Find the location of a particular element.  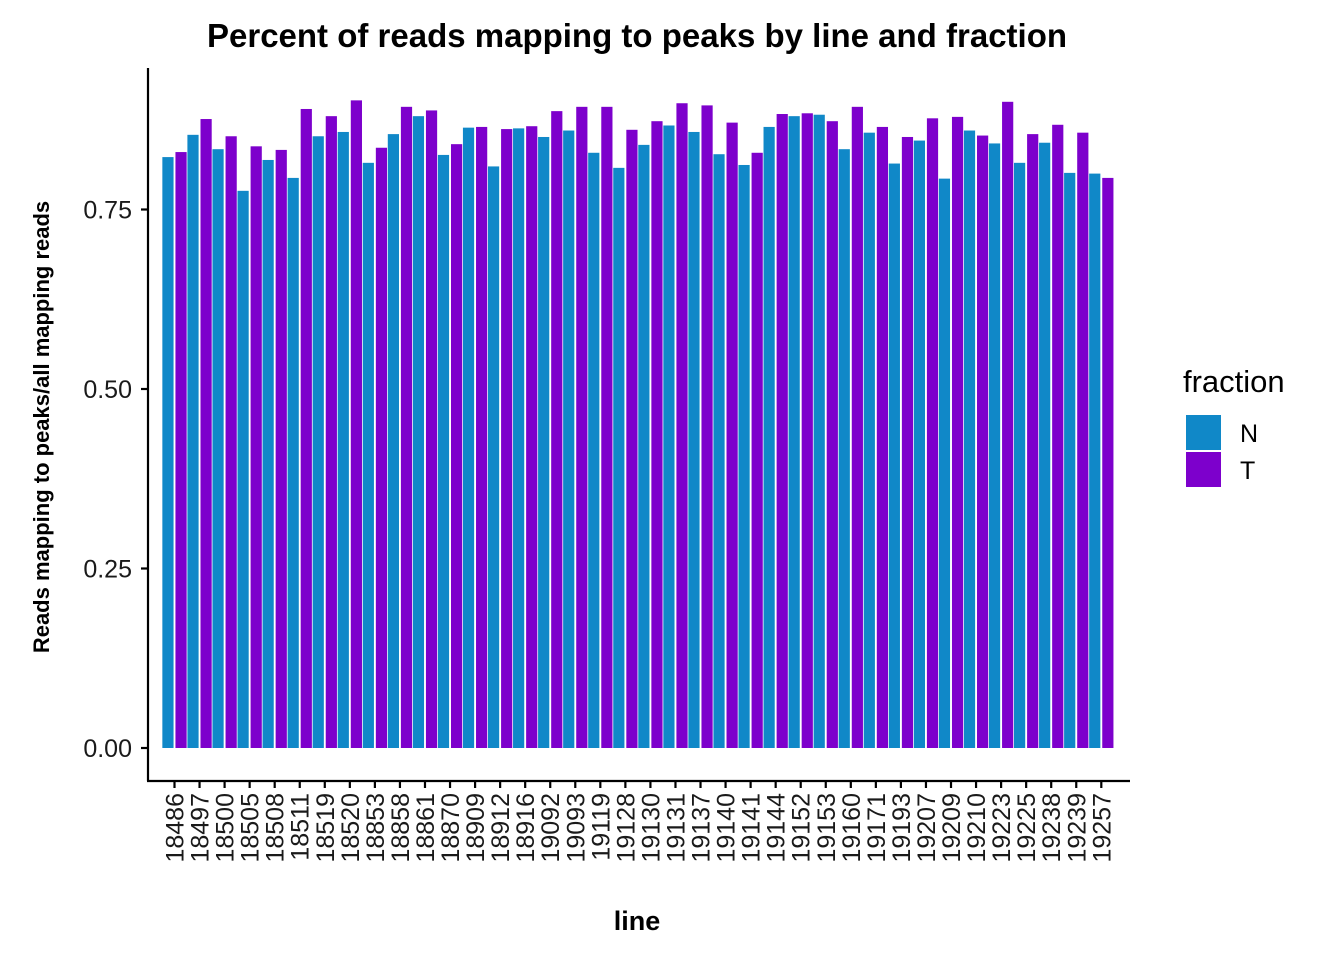

x-tick-label: 19239 is located at coordinates (1077, 828).